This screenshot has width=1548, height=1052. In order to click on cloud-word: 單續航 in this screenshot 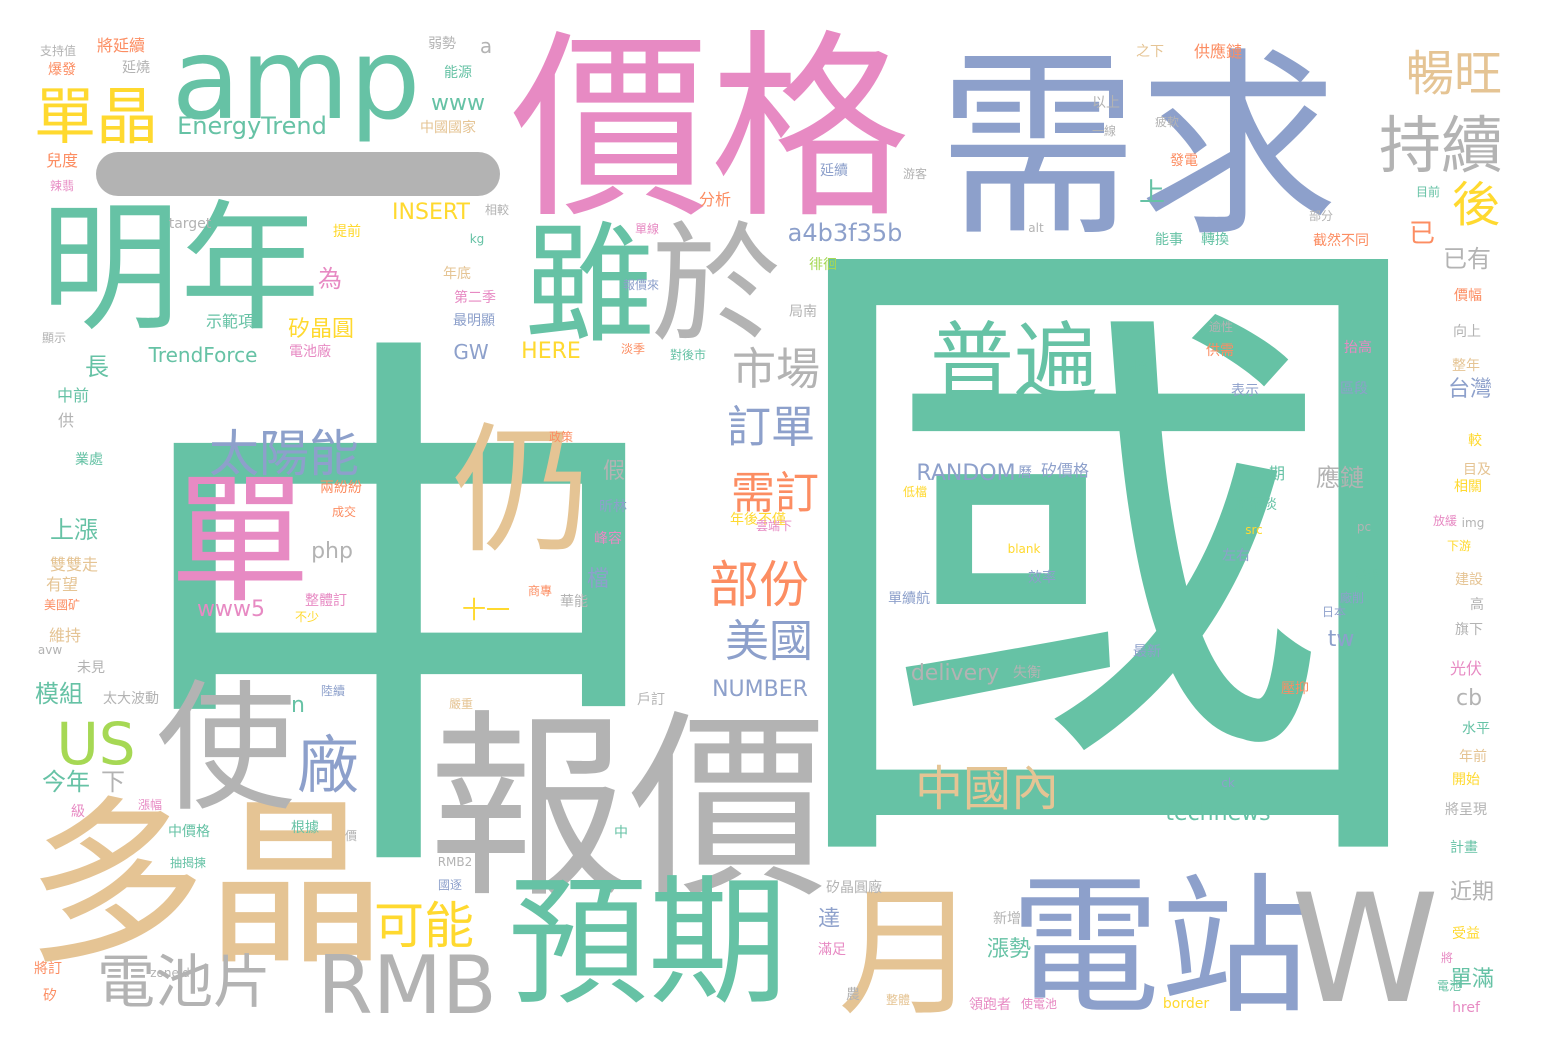, I will do `click(909, 599)`.